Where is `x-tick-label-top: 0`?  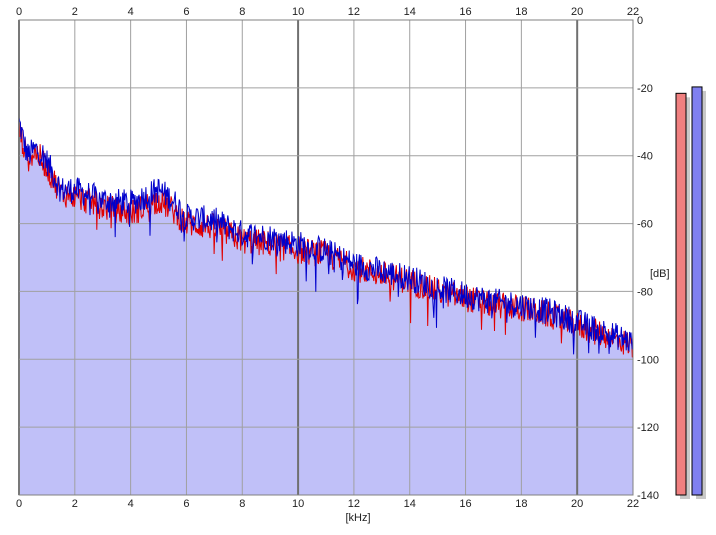
x-tick-label-top: 0 is located at coordinates (19, 12).